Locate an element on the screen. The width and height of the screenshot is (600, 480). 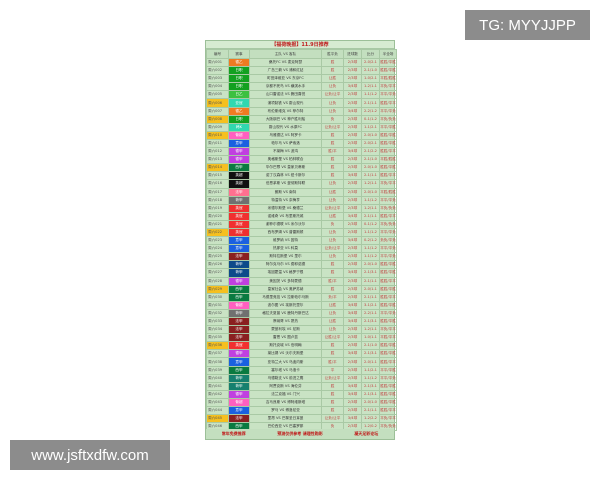
table-row: 周六017 法甲 朗斯 VS 南特 让胜 2/3球 2-0/1-0 平胜/胜胜 is located at coordinates (301, 192).